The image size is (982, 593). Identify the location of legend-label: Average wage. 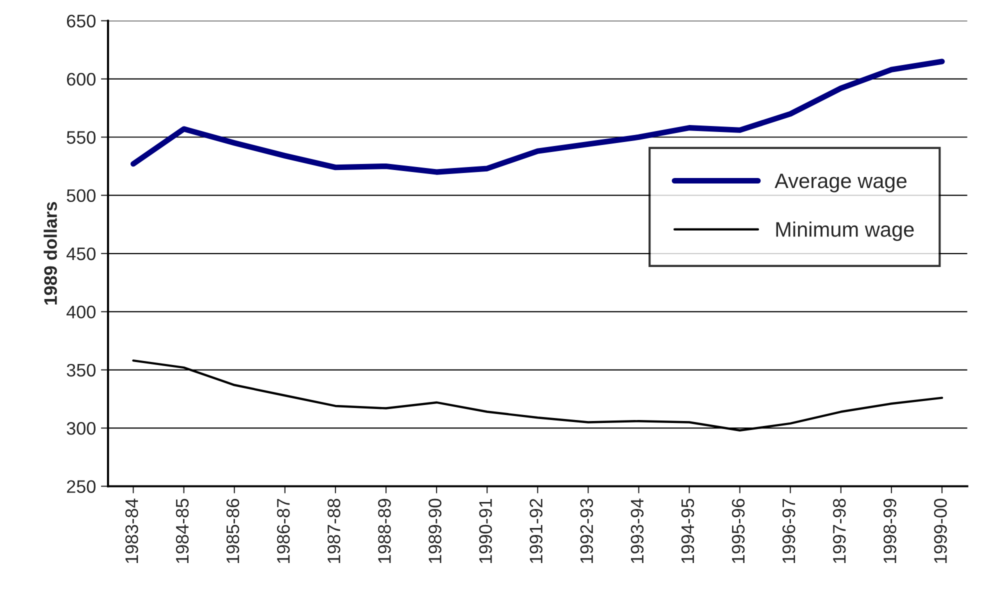
(840, 183).